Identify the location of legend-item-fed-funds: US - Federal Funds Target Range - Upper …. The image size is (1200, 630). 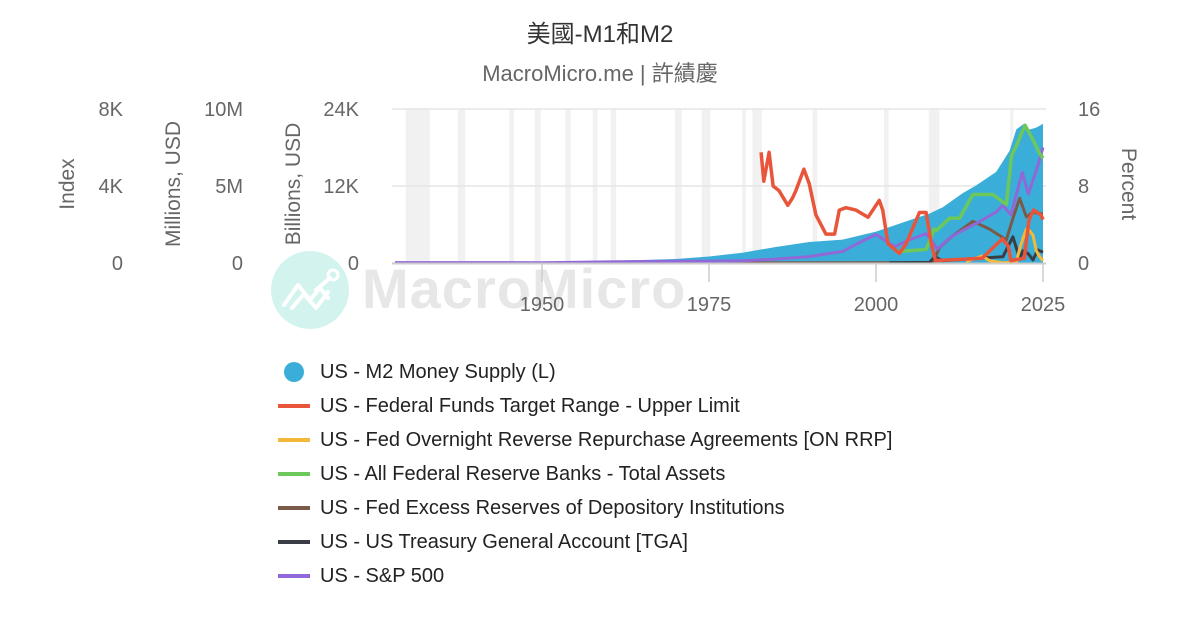
(584, 406).